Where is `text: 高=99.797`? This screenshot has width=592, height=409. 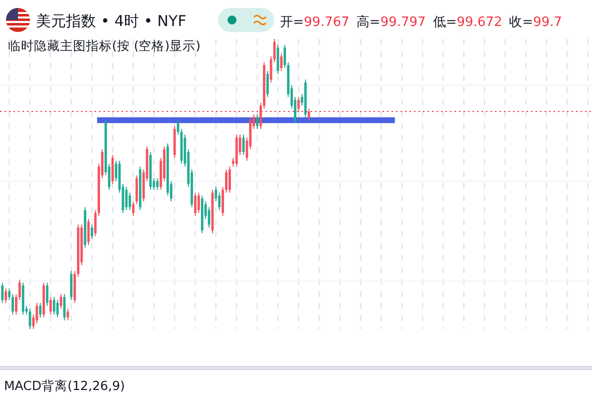 text: 高=99.797 is located at coordinates (391, 22).